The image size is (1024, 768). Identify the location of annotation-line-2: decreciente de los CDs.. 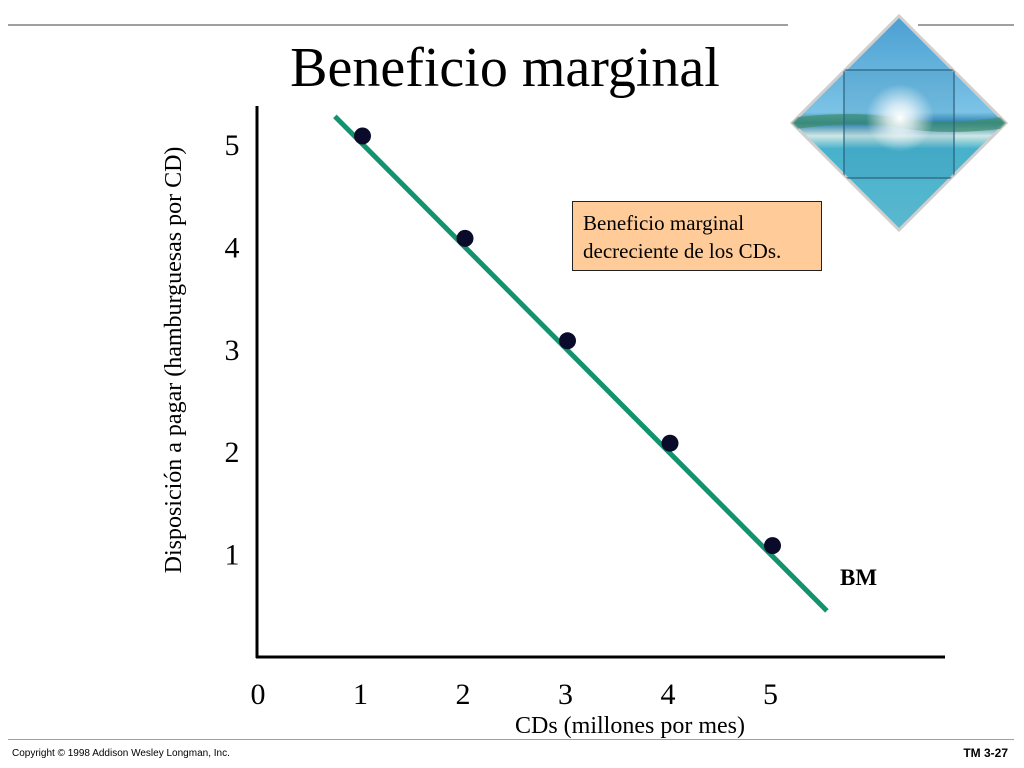
(682, 251).